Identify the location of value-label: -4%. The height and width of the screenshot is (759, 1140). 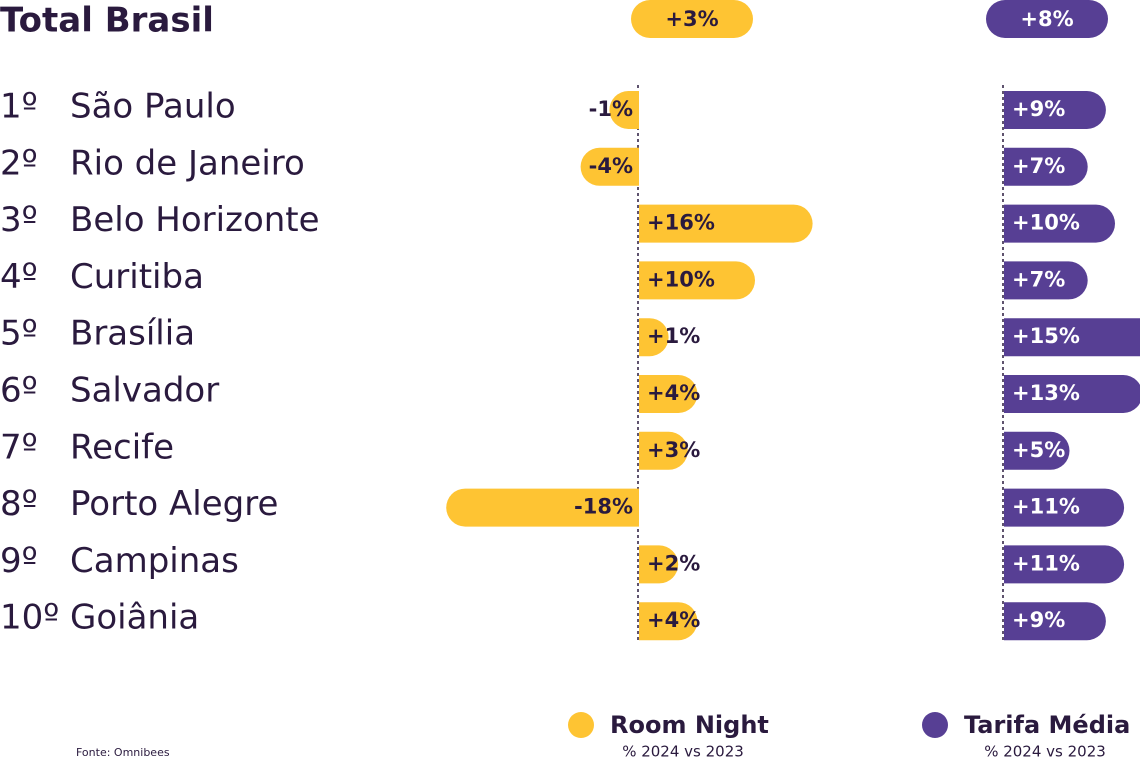
(611, 166).